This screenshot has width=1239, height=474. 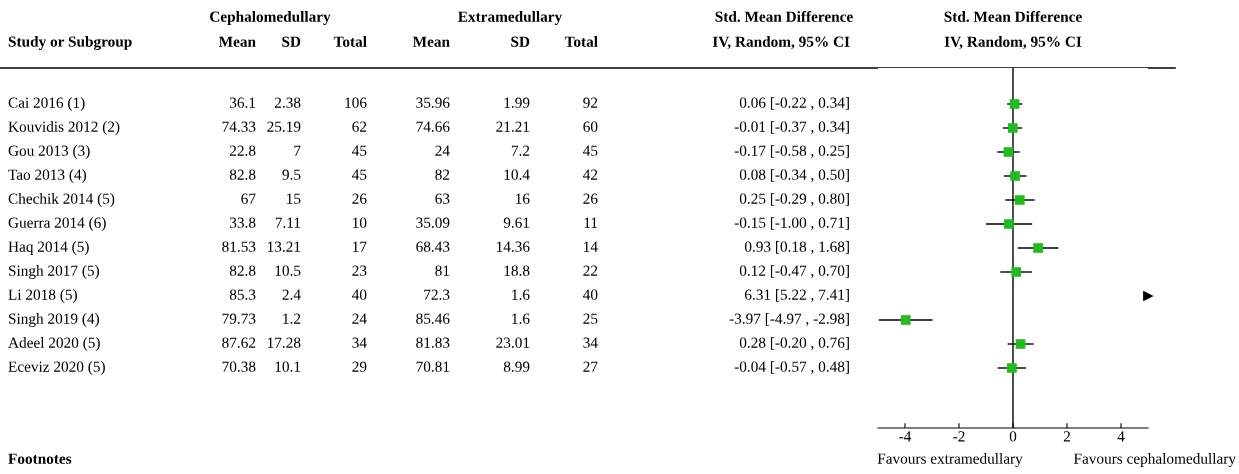 What do you see at coordinates (284, 342) in the screenshot?
I see `text: 17.28` at bounding box center [284, 342].